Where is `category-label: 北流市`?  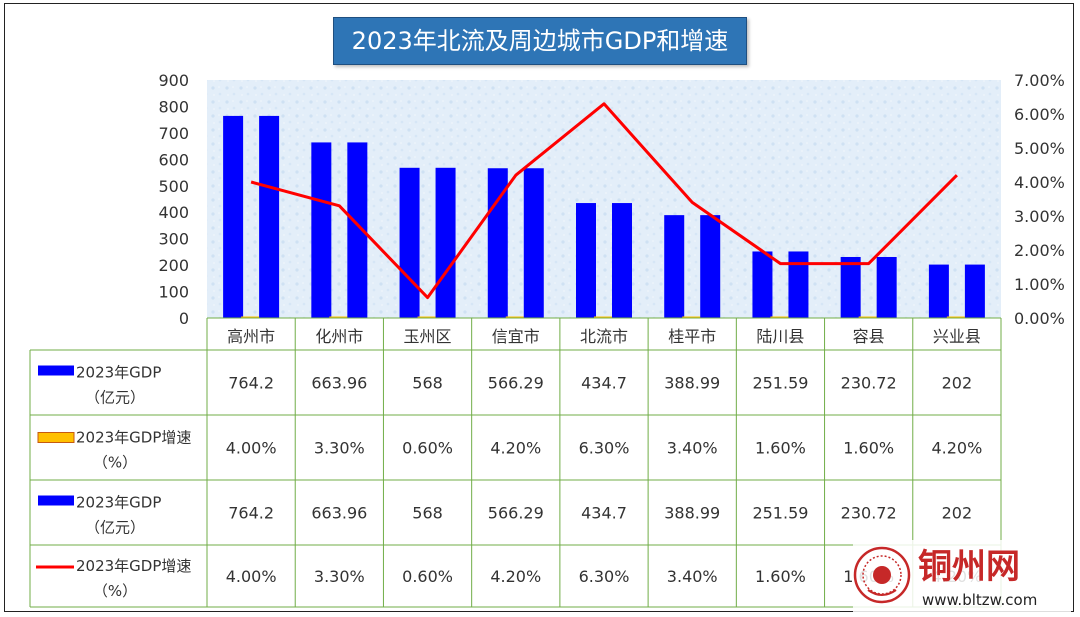 category-label: 北流市 is located at coordinates (604, 336).